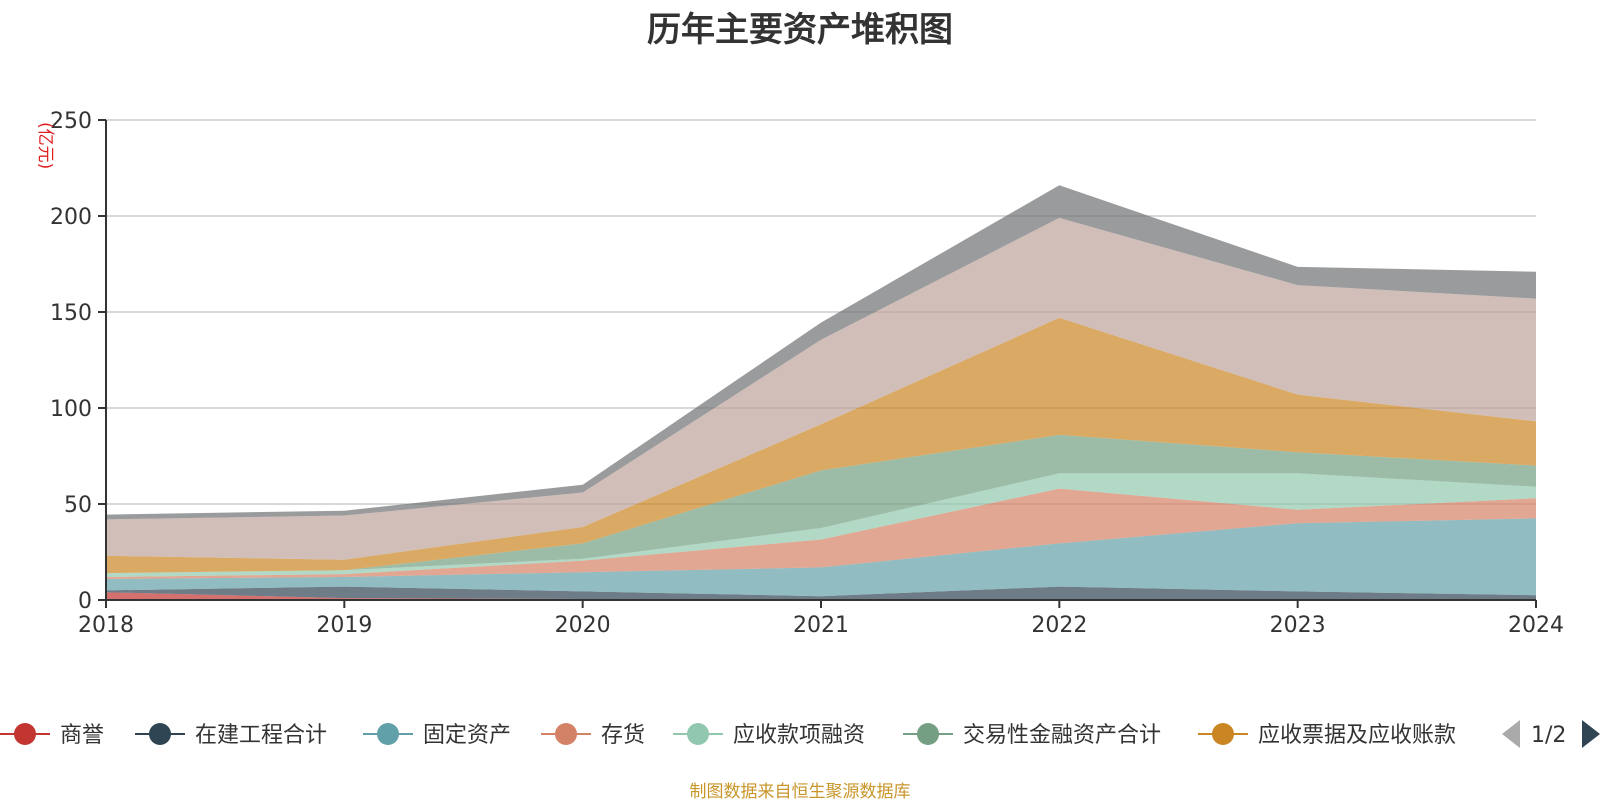 This screenshot has width=1600, height=802. Describe the element at coordinates (1511, 734) in the screenshot. I see `legend-prev-page-icon` at that location.